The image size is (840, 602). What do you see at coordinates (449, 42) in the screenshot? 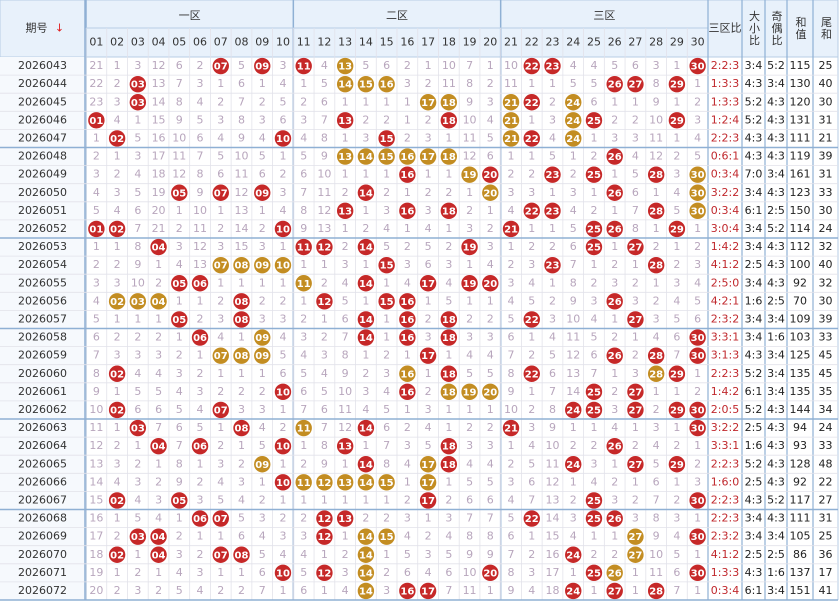
I see `column-number: 18` at bounding box center [449, 42].